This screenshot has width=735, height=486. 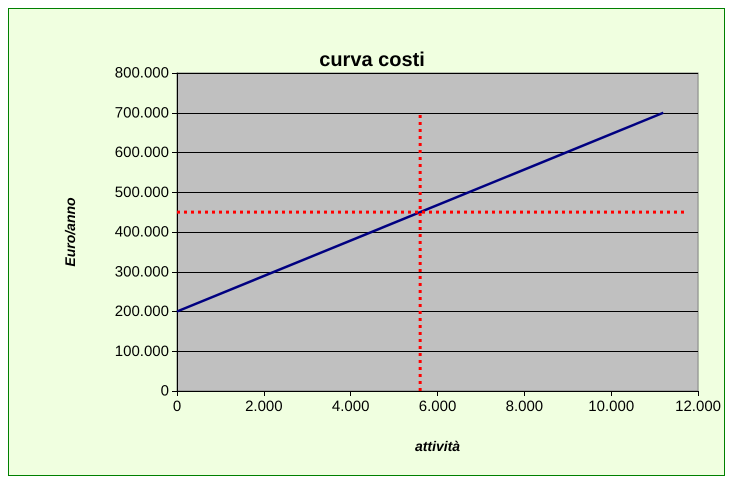 What do you see at coordinates (264, 406) in the screenshot?
I see `x-tick-label: 2.000` at bounding box center [264, 406].